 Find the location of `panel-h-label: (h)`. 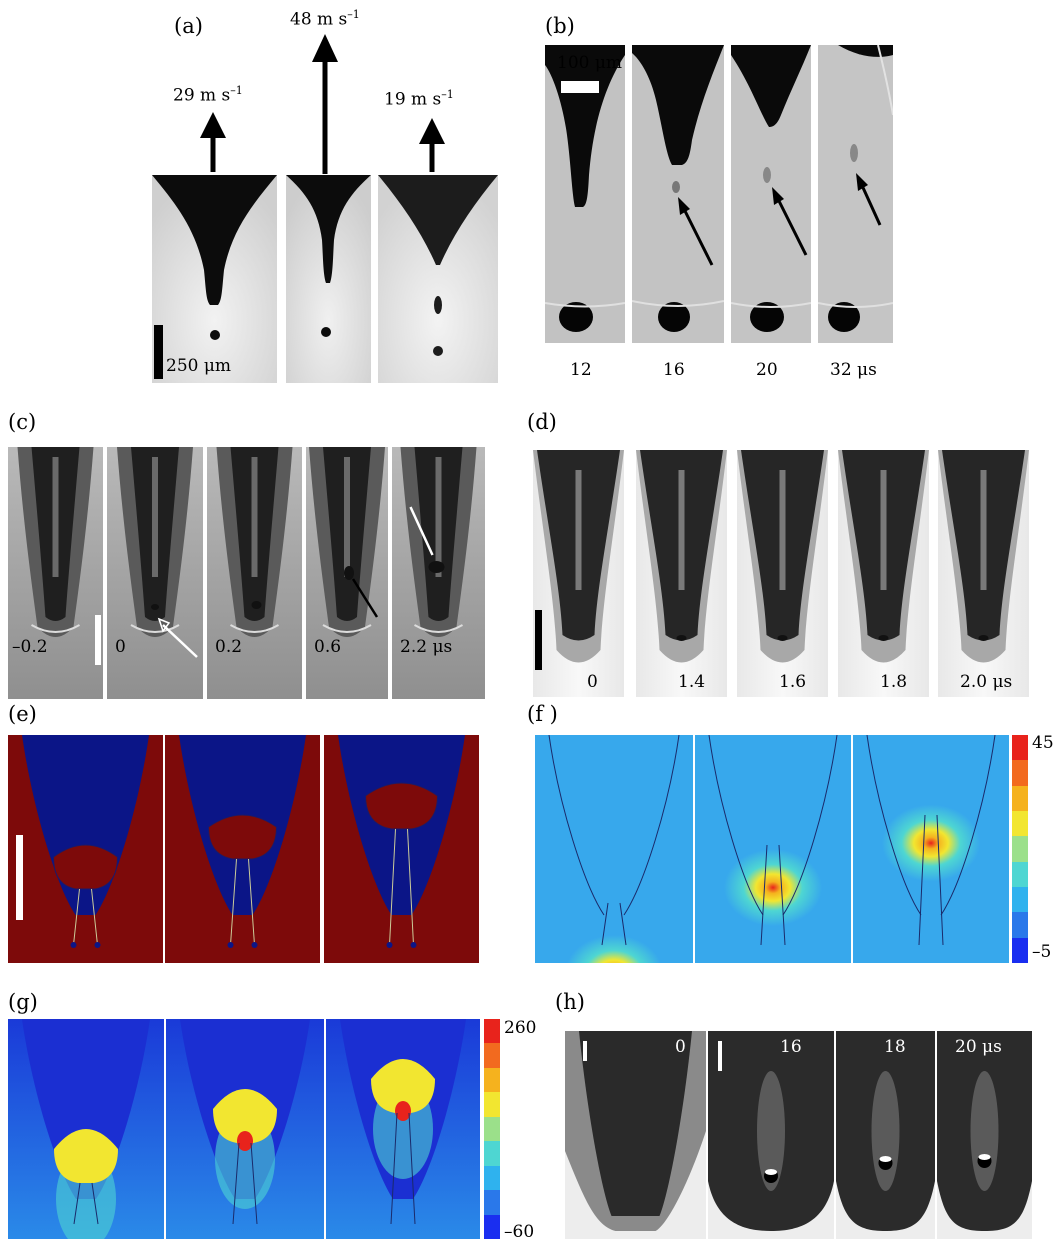

panel-h-label: (h) is located at coordinates (570, 1002).